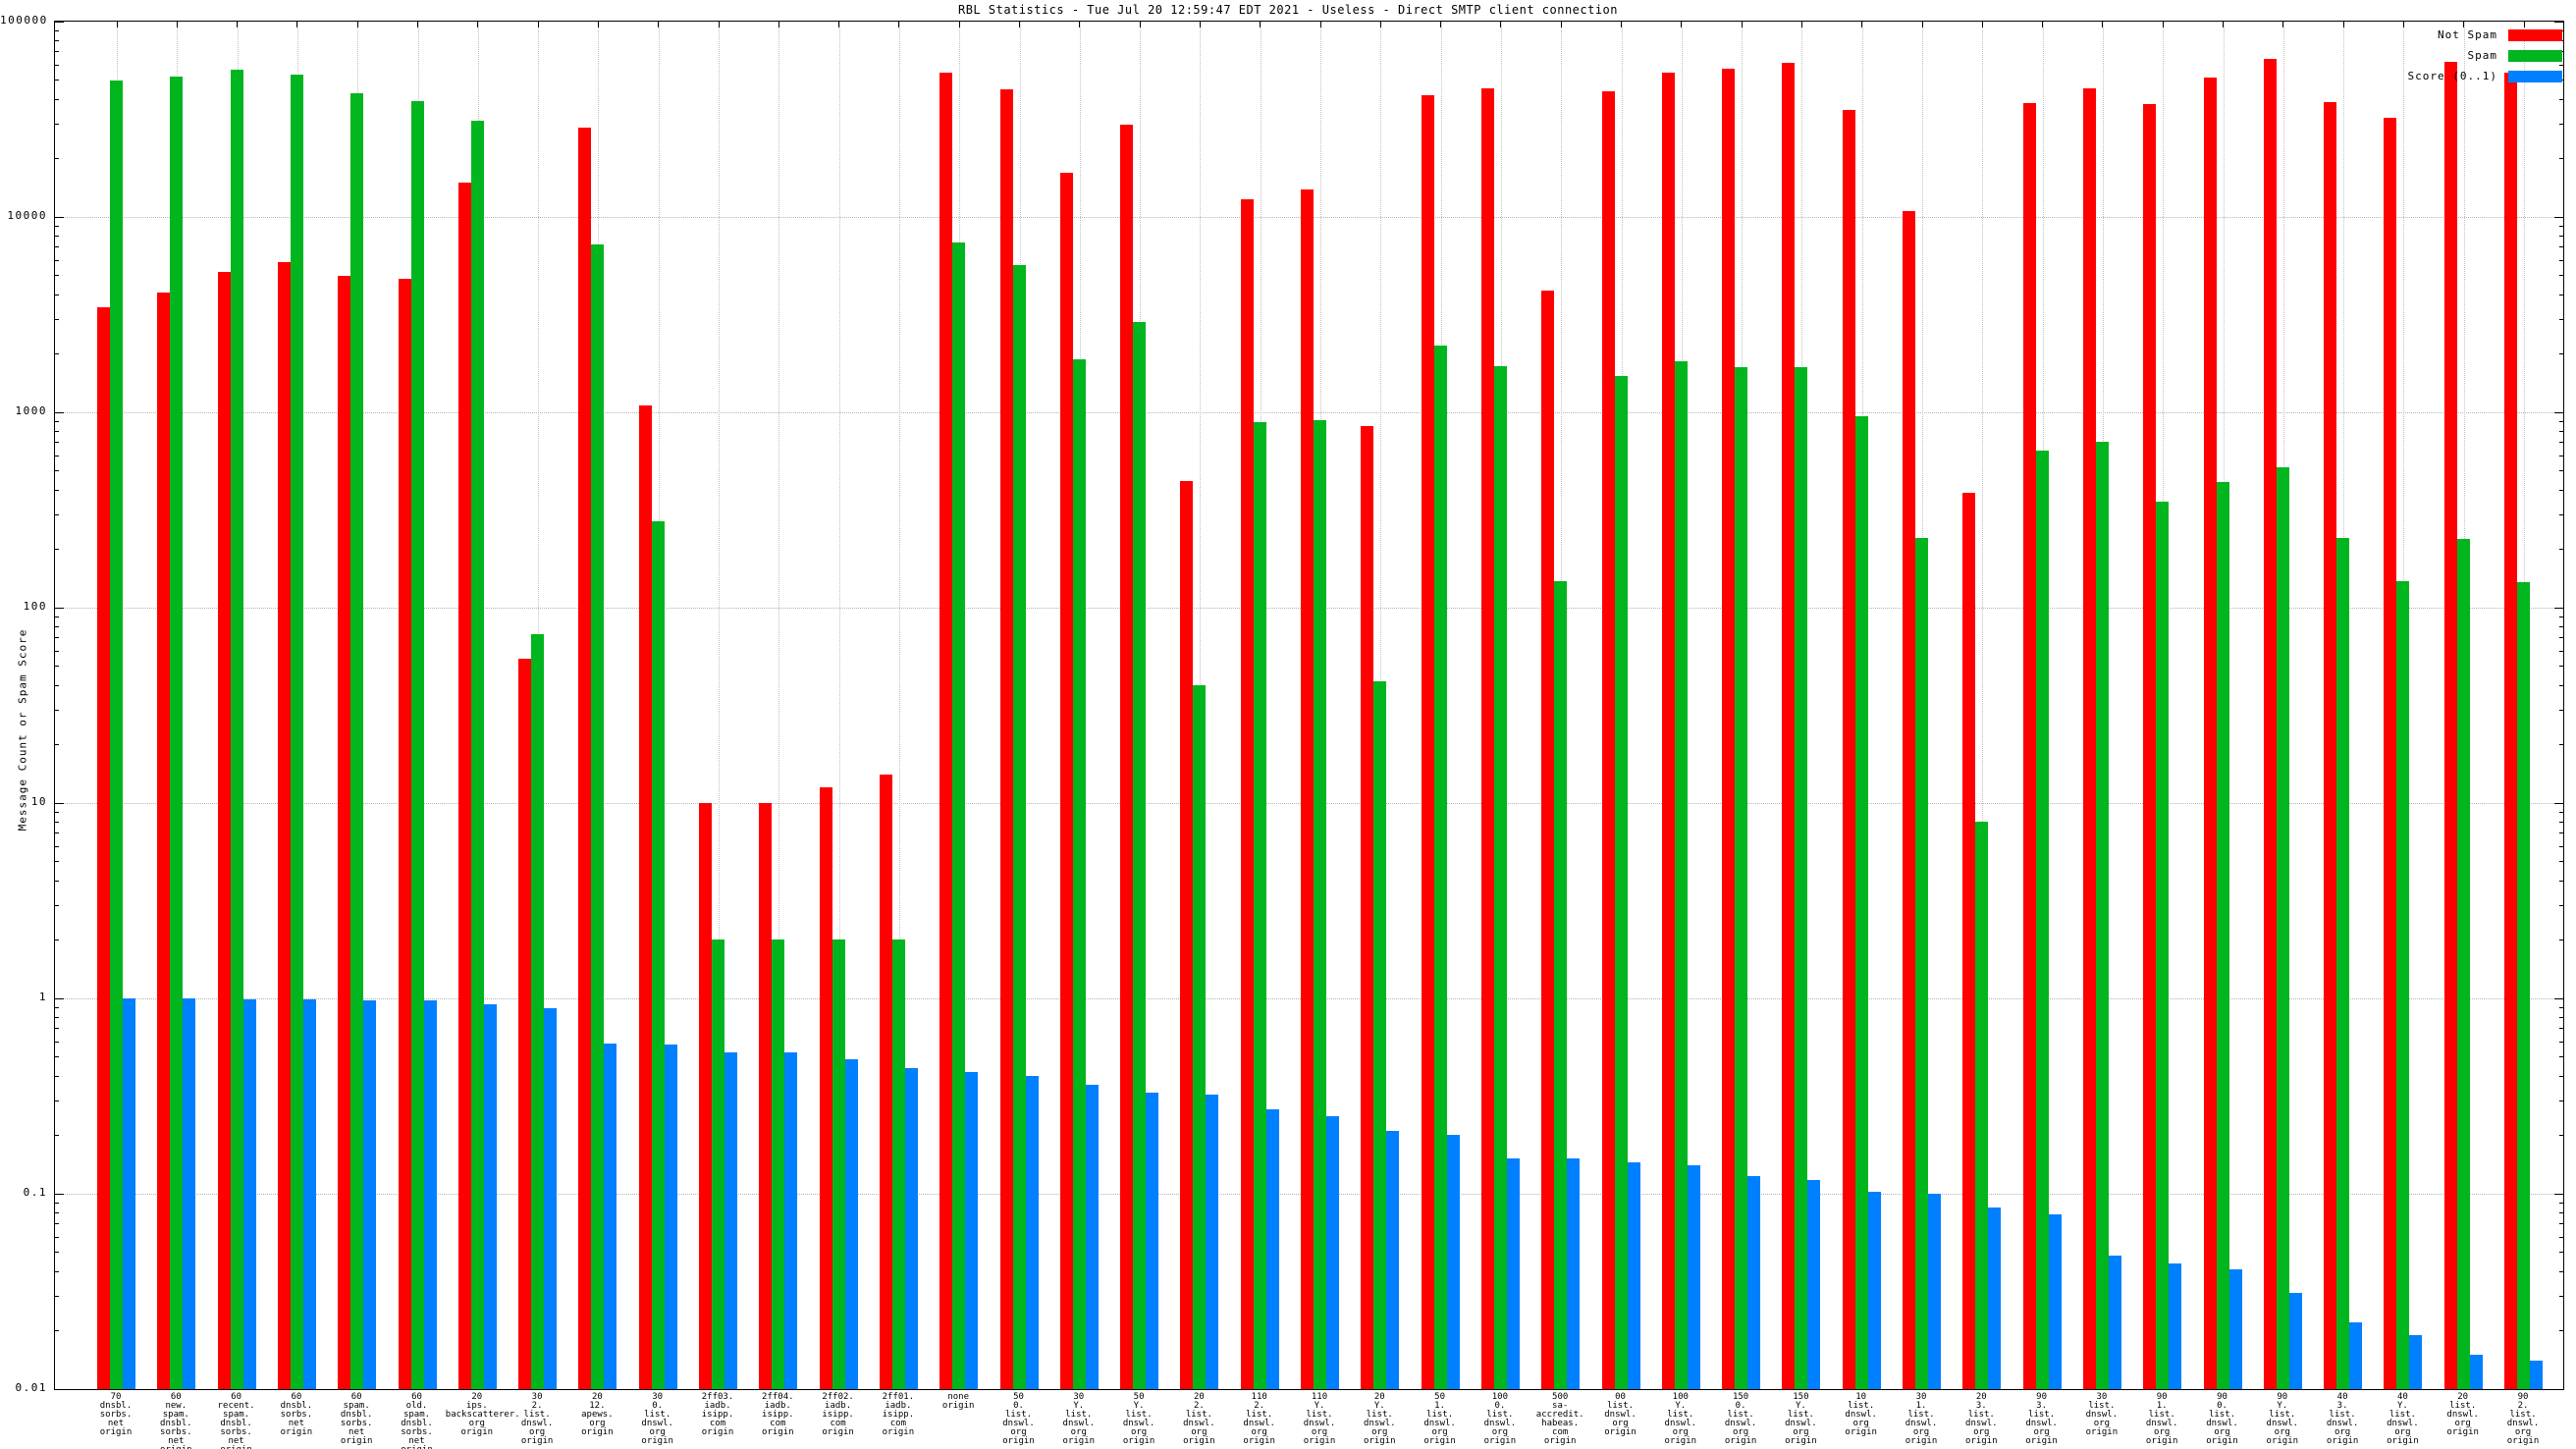 This screenshot has width=2576, height=1449. I want to click on x-tick-label: 2ff03. iadb. isipp. com origin, so click(717, 1414).